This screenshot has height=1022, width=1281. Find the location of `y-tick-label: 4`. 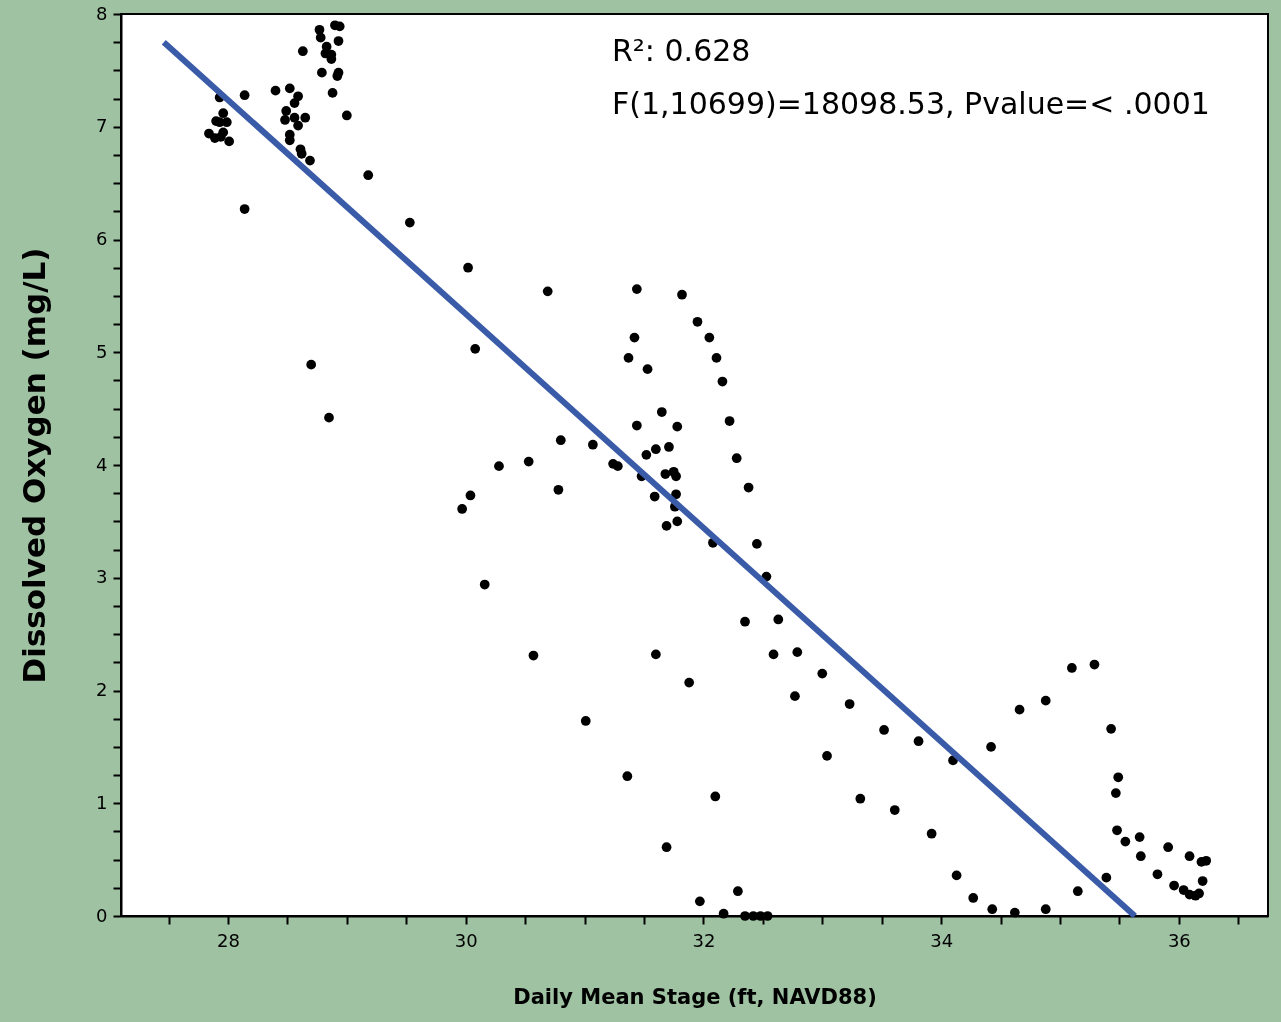

y-tick-label: 4 is located at coordinates (102, 464).